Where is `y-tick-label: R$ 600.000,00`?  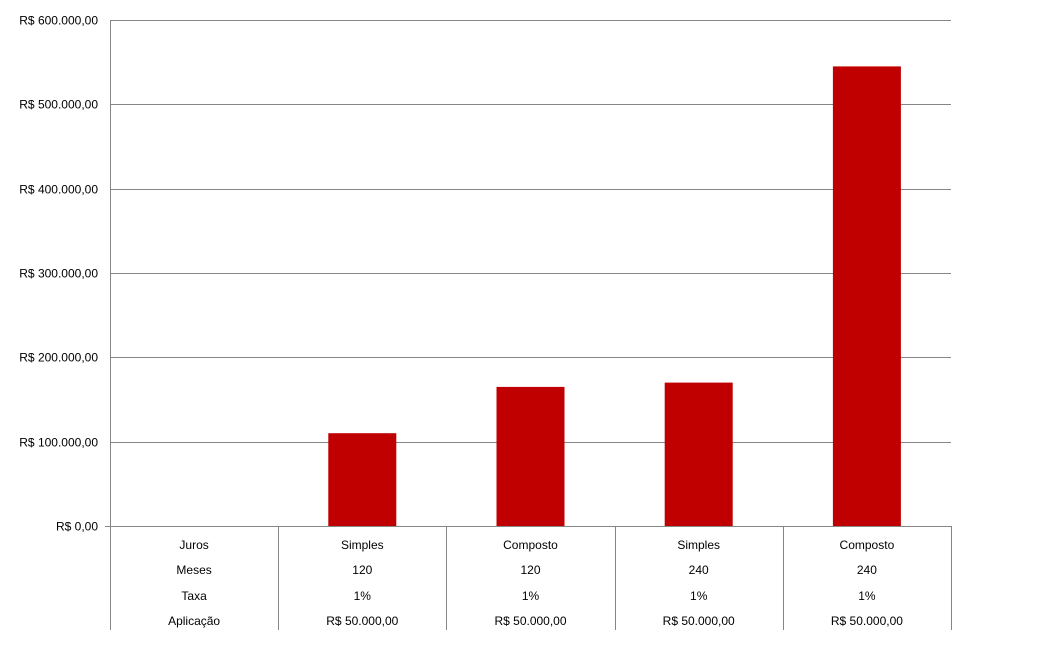 y-tick-label: R$ 600.000,00 is located at coordinates (58, 21).